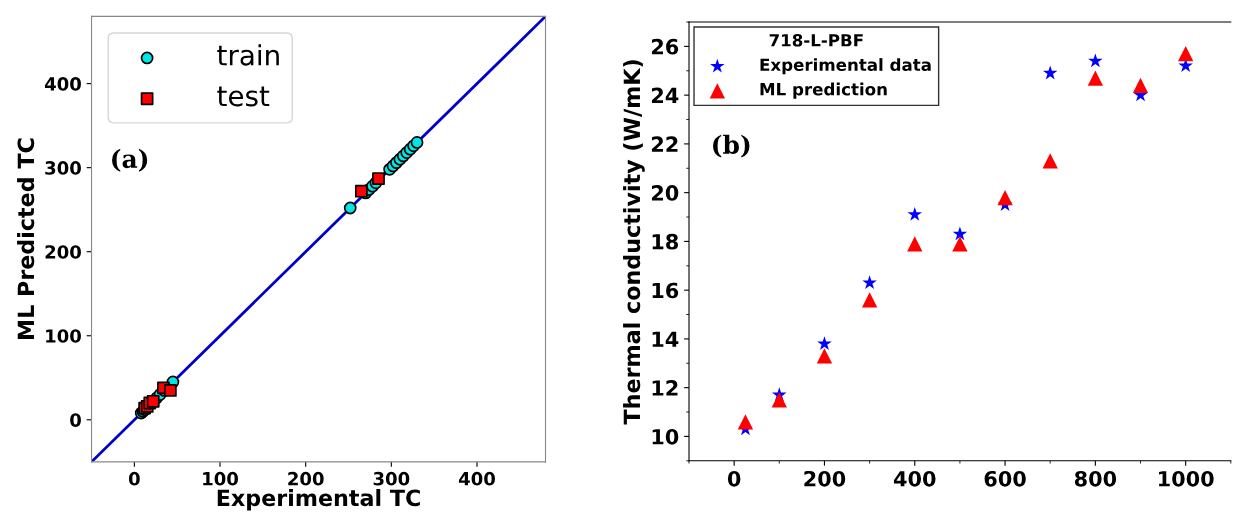  I want to click on y-tick-label: 14, so click(665, 339).